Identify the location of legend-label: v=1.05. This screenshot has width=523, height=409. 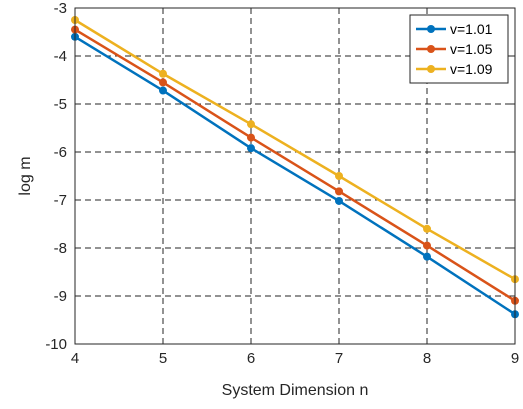
(471, 49).